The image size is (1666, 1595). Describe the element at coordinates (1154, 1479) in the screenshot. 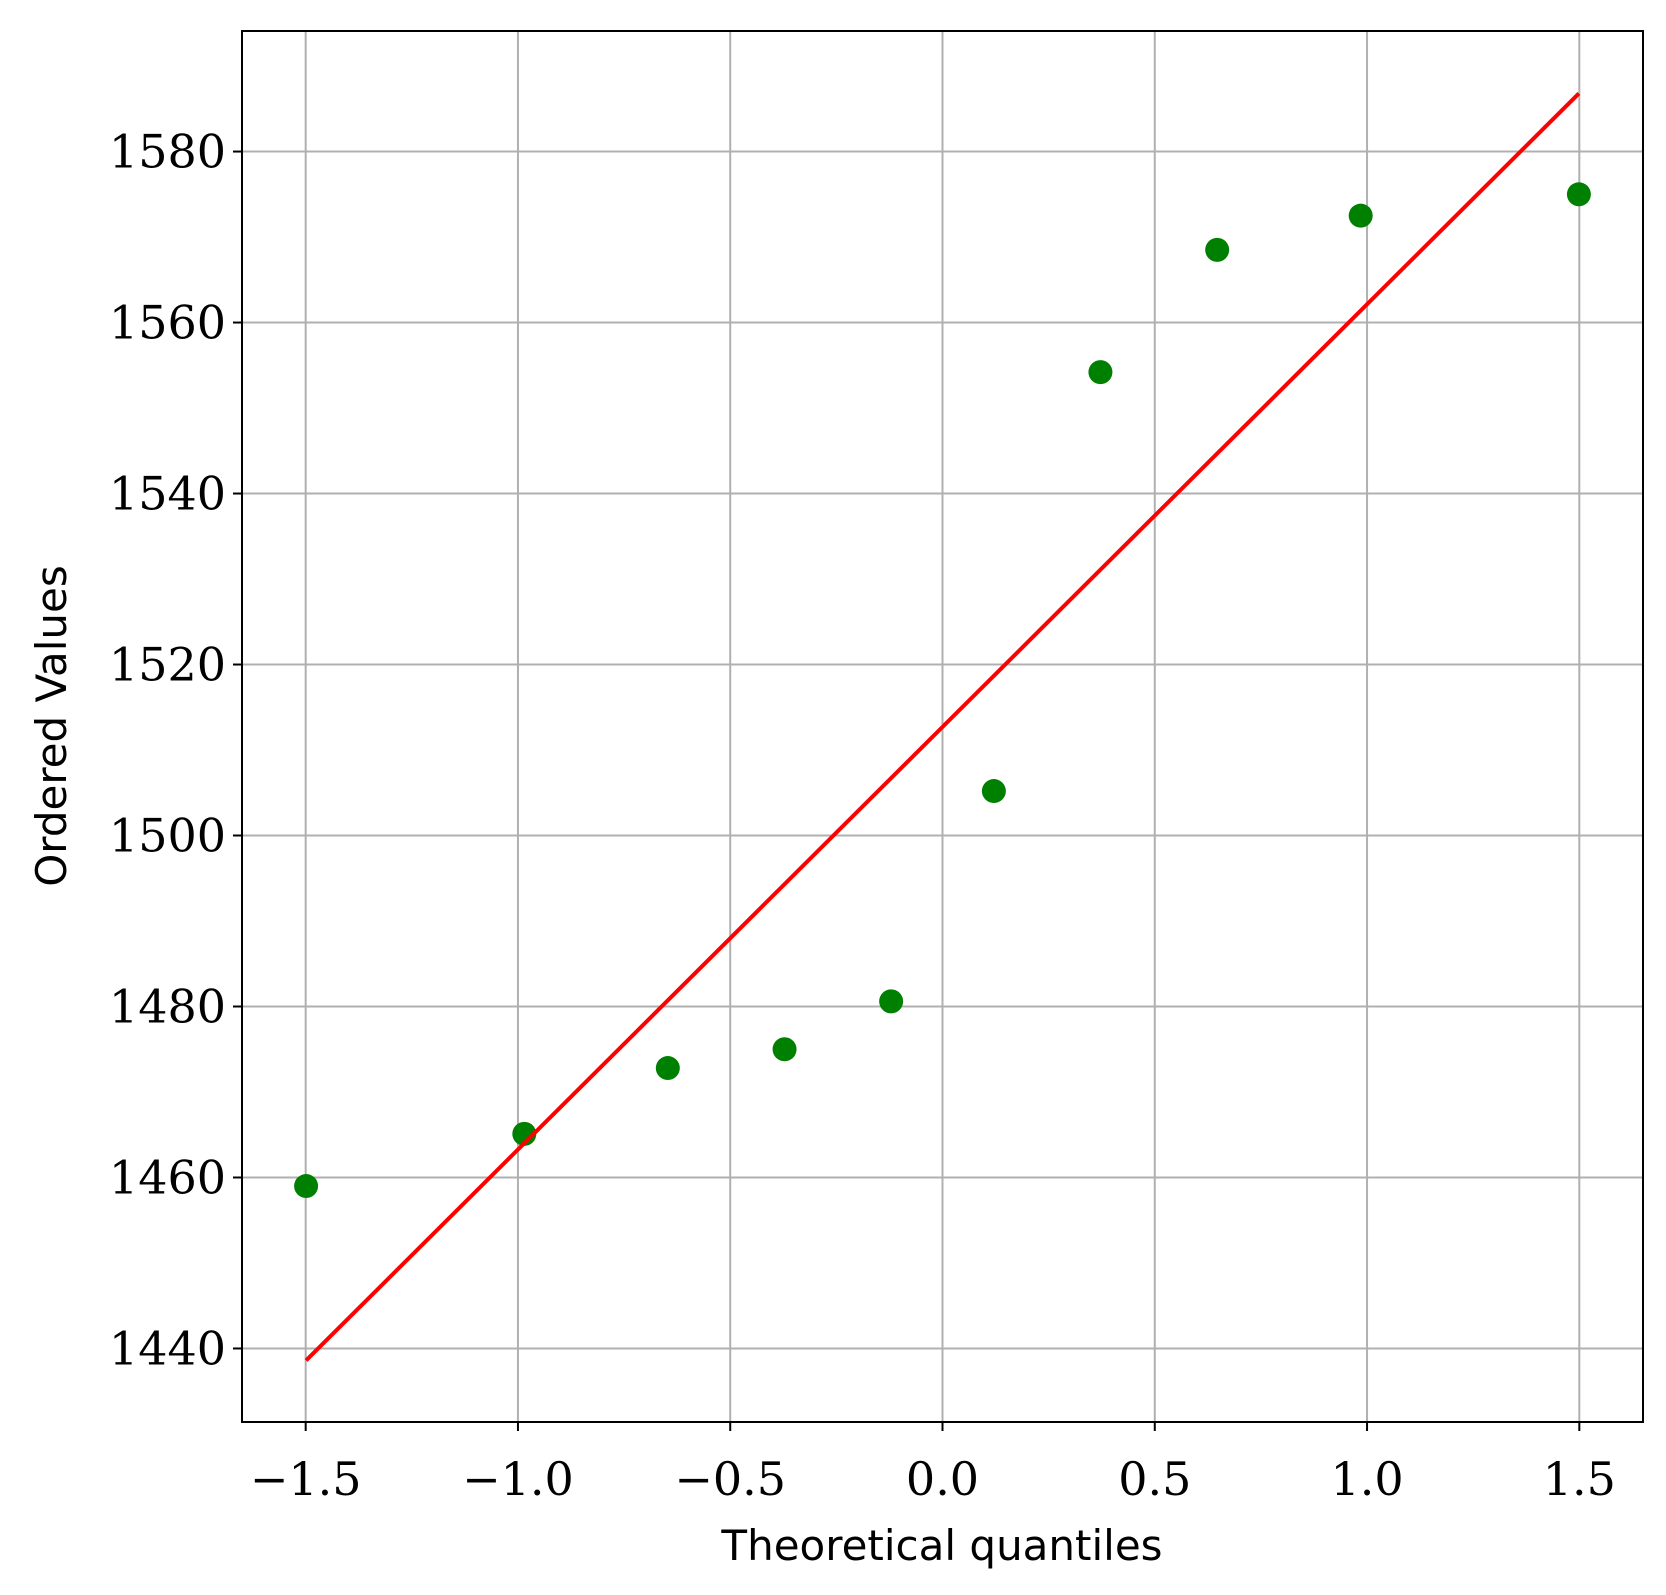

I see `x-tick-label: 0.5` at that location.